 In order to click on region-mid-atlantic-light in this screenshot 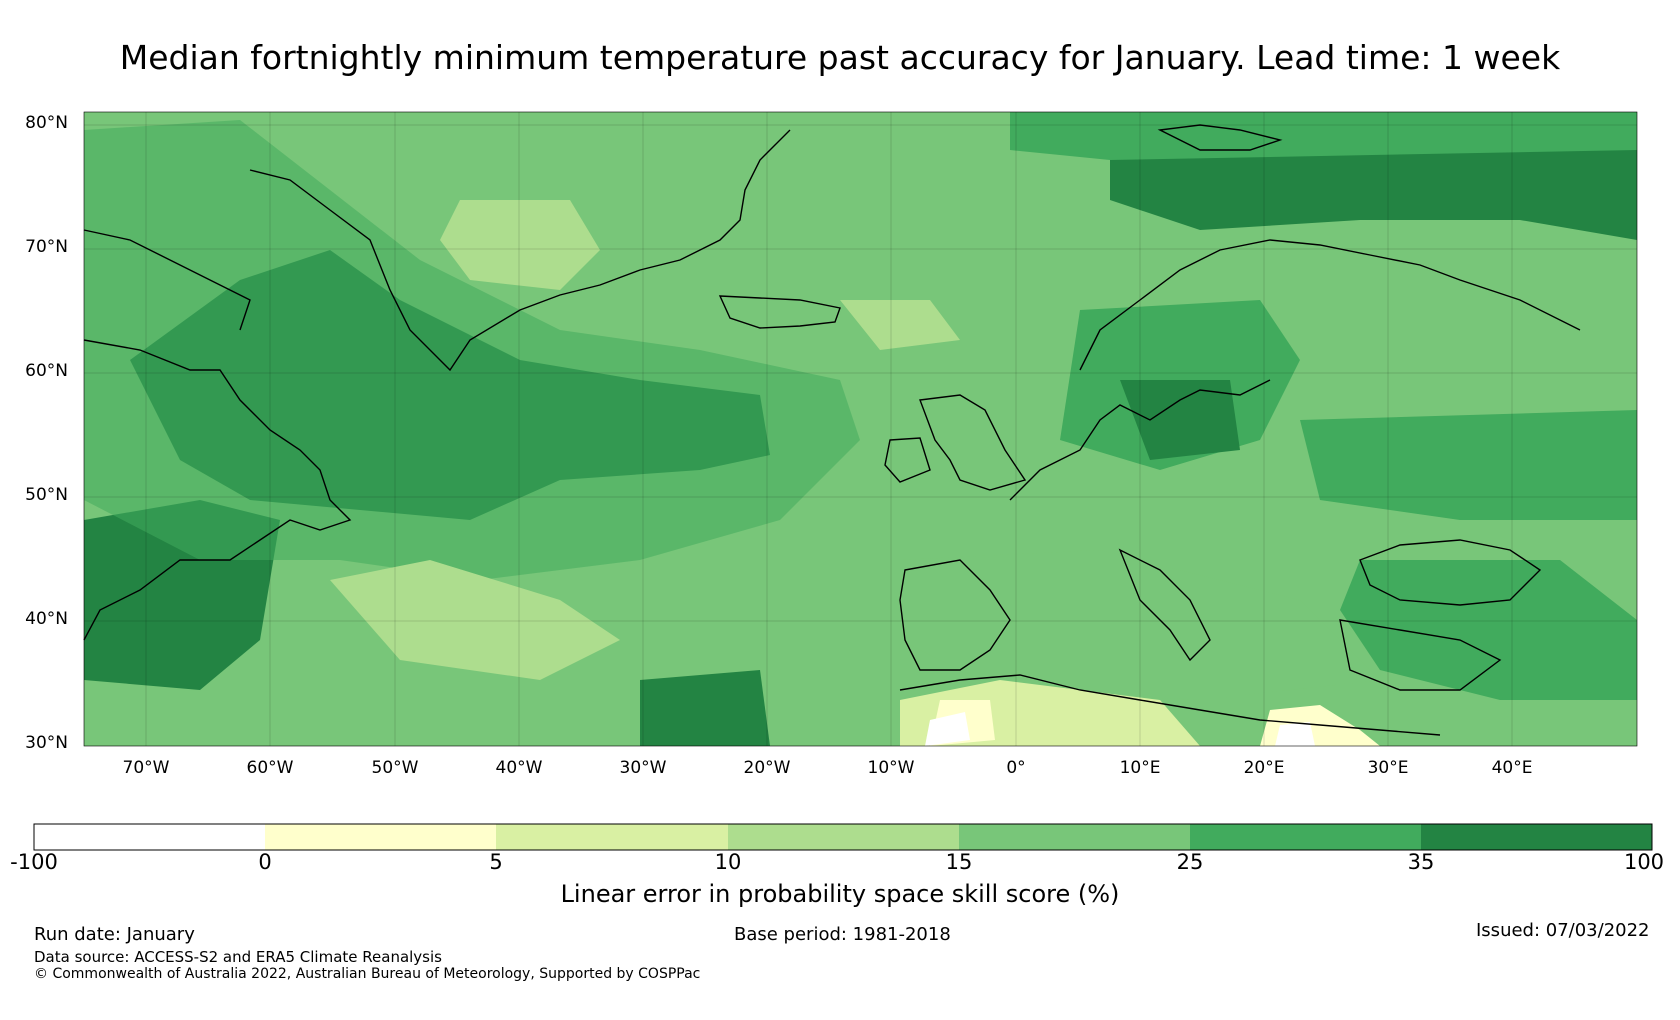, I will do `click(475, 620)`.